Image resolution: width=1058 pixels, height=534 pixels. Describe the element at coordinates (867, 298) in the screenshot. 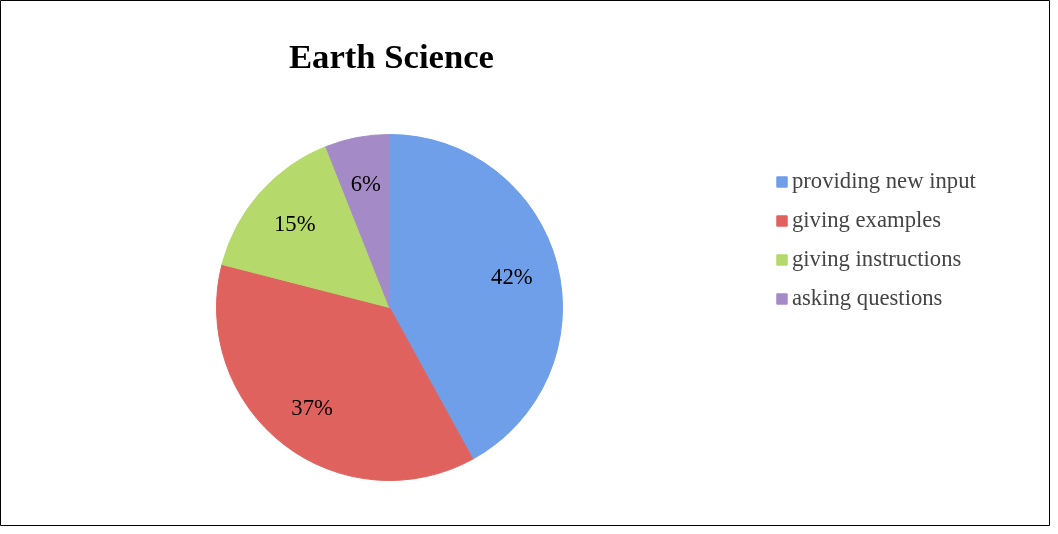

I see `legend-label: asking questions` at that location.